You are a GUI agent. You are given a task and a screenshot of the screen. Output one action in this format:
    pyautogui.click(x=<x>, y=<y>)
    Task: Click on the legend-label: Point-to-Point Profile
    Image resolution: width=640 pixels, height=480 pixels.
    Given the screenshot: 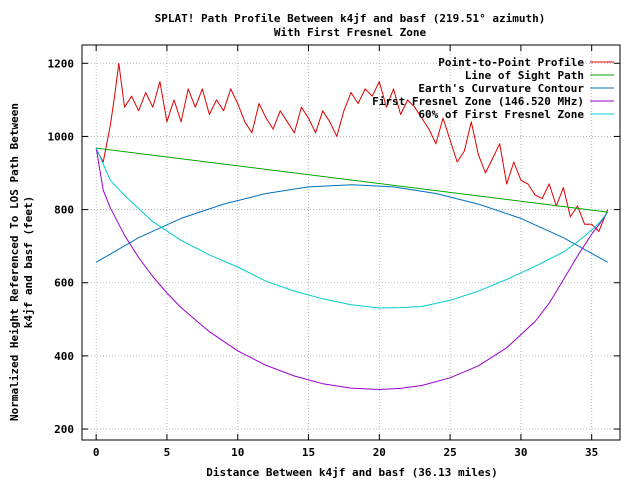 What is the action you would take?
    pyautogui.click(x=511, y=62)
    